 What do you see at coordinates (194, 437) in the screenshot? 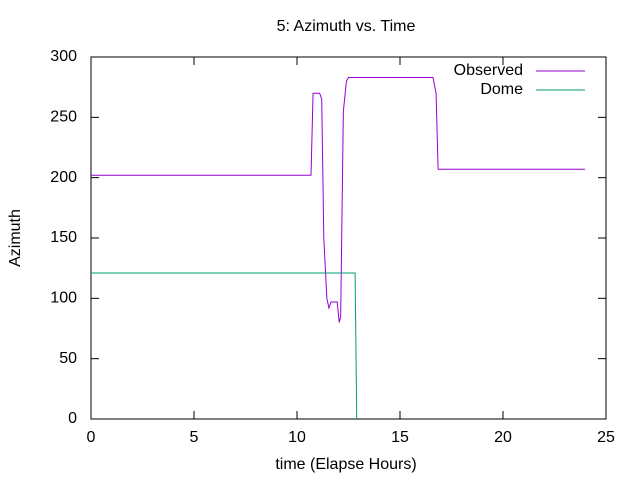
I see `x-tick-label: 5` at bounding box center [194, 437].